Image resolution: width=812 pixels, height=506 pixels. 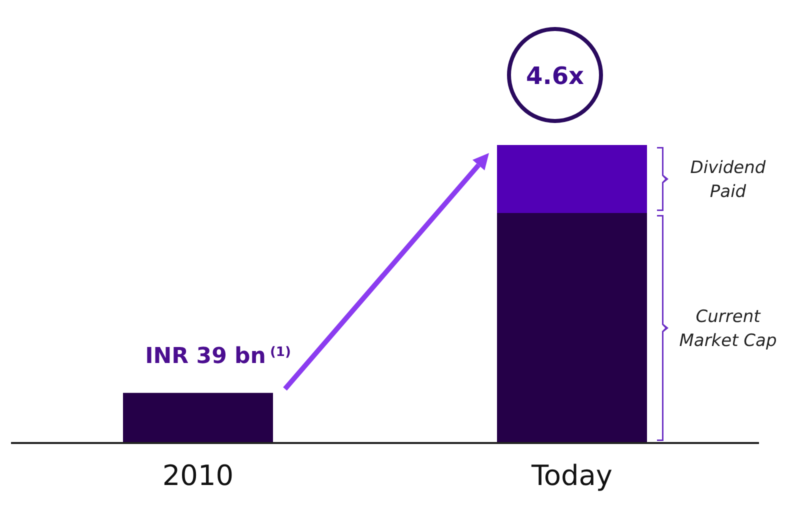 I want to click on text: Dividend Paid, so click(x=728, y=180).